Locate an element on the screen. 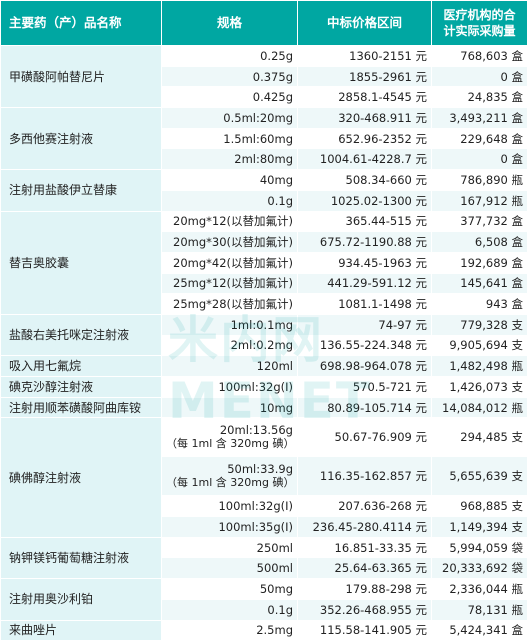 The width and height of the screenshot is (527, 641). price-range-cell: 570.5-721 元 is located at coordinates (365, 387).